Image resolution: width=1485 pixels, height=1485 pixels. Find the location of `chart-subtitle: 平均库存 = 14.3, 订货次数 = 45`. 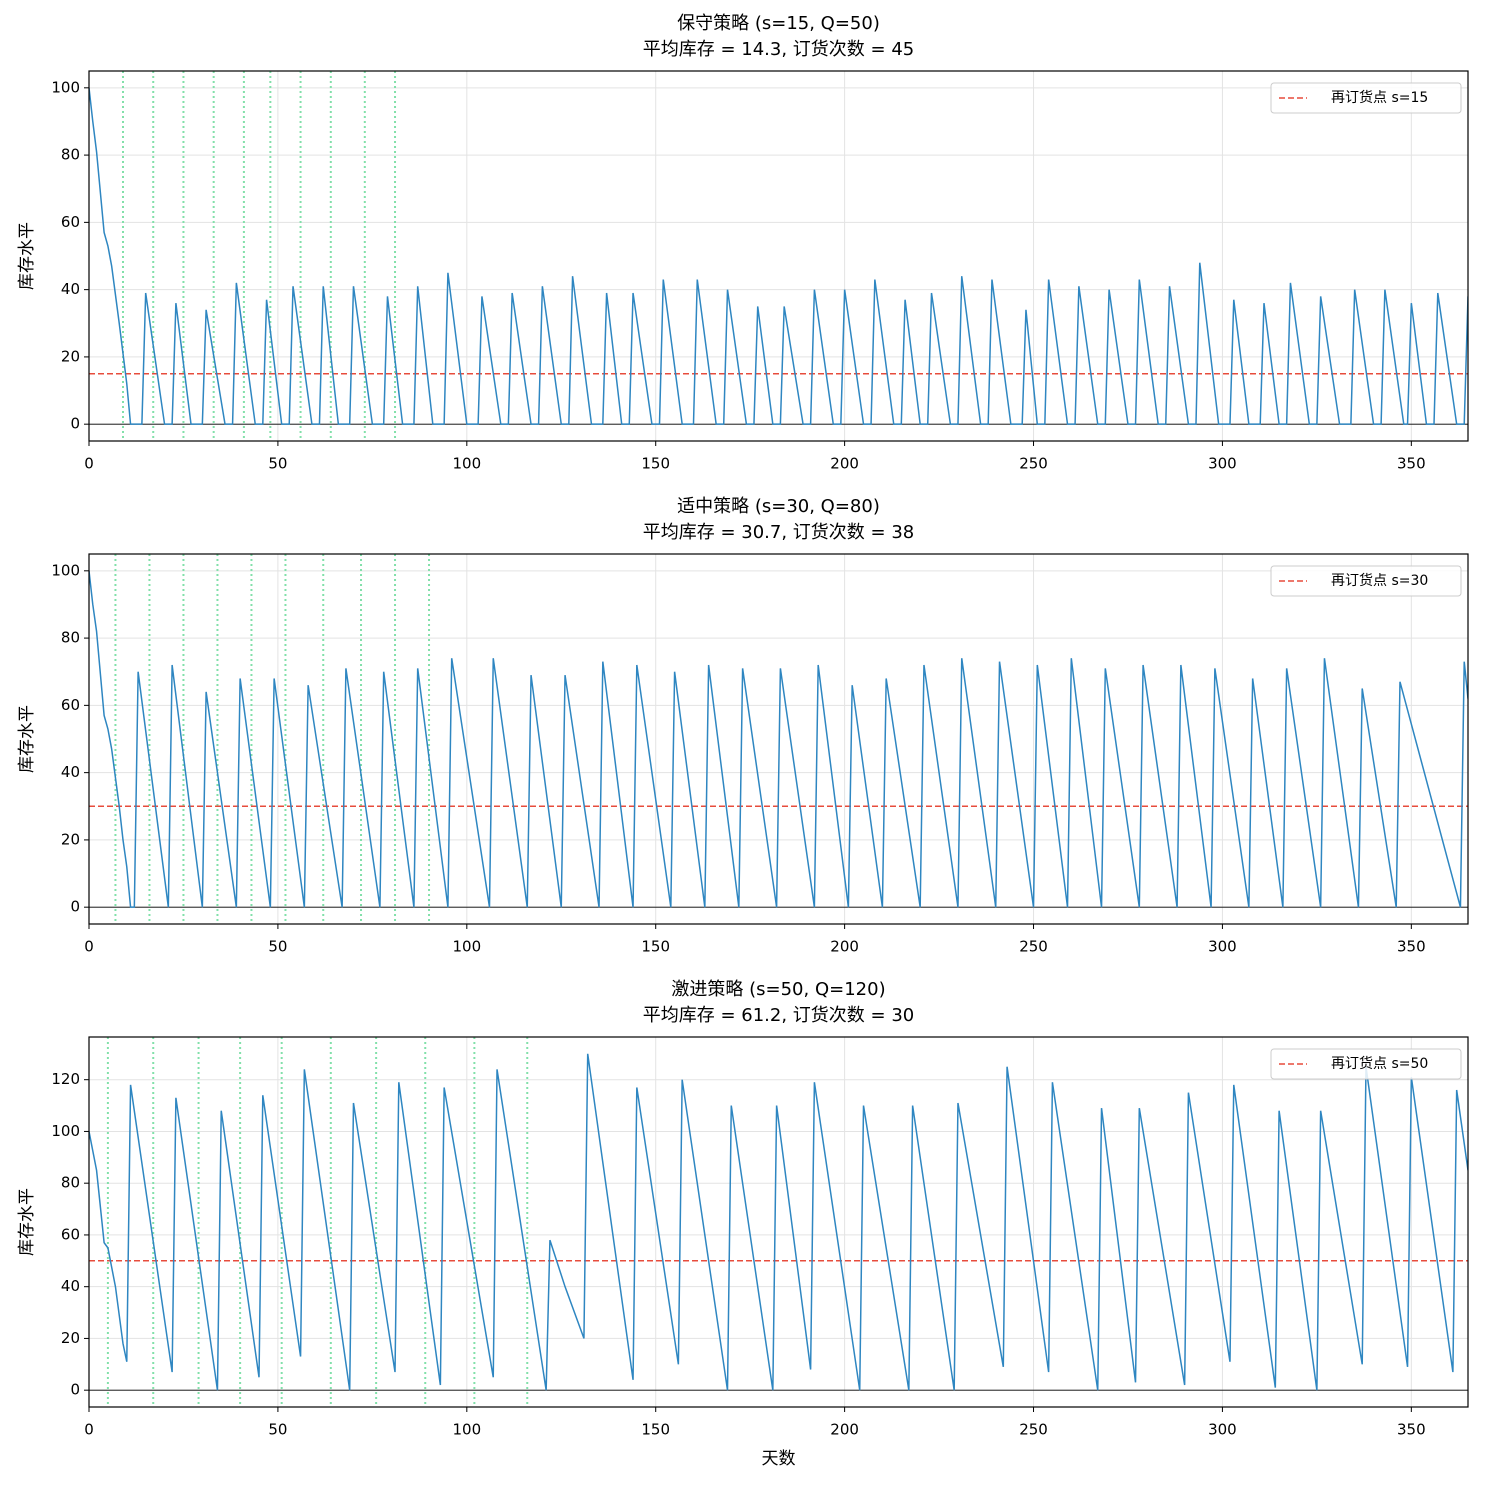

chart-subtitle: 平均库存 = 14.3, 订货次数 = 45 is located at coordinates (778, 49).